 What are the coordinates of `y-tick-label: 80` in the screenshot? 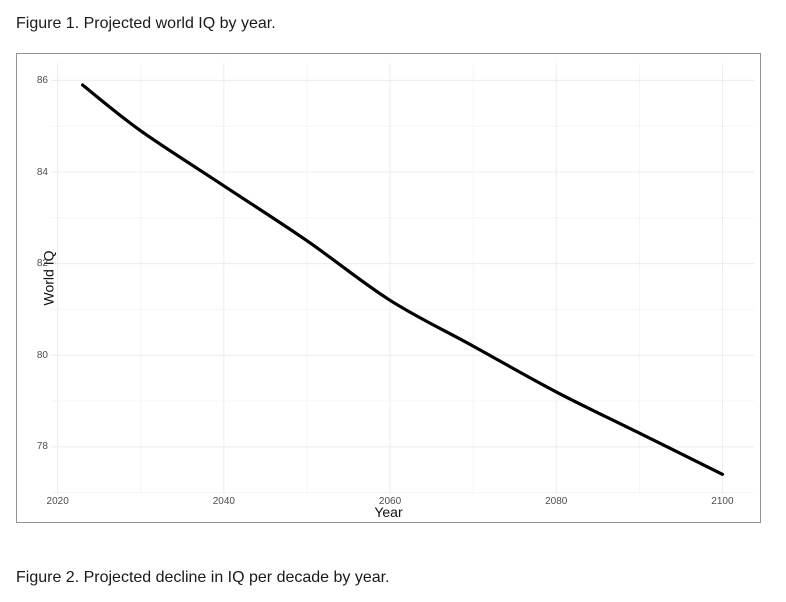 It's located at (42, 355).